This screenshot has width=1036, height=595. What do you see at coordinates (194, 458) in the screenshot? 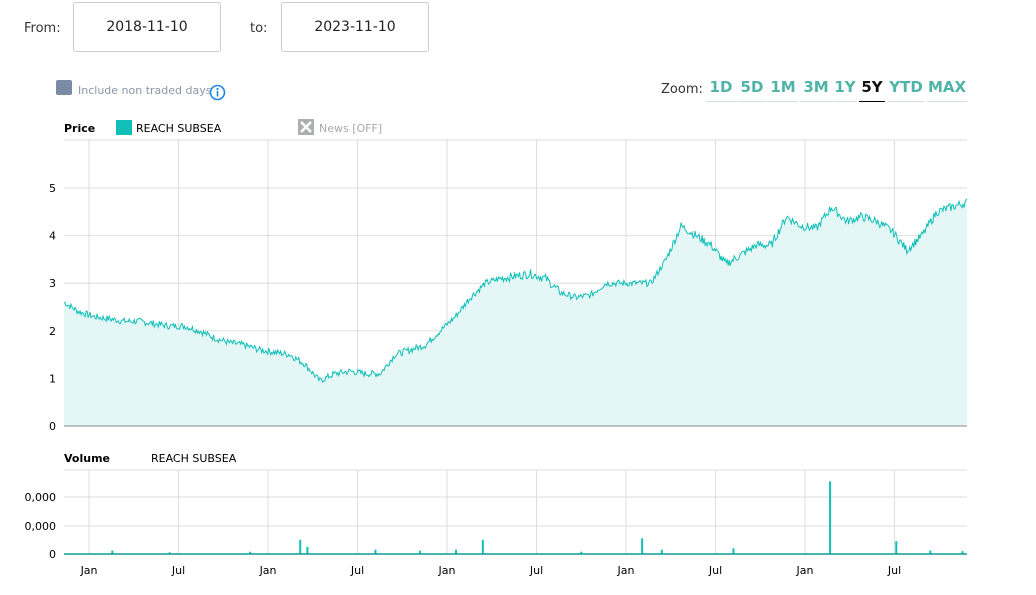
I see `volume-legend: REACH SUBSEA` at bounding box center [194, 458].